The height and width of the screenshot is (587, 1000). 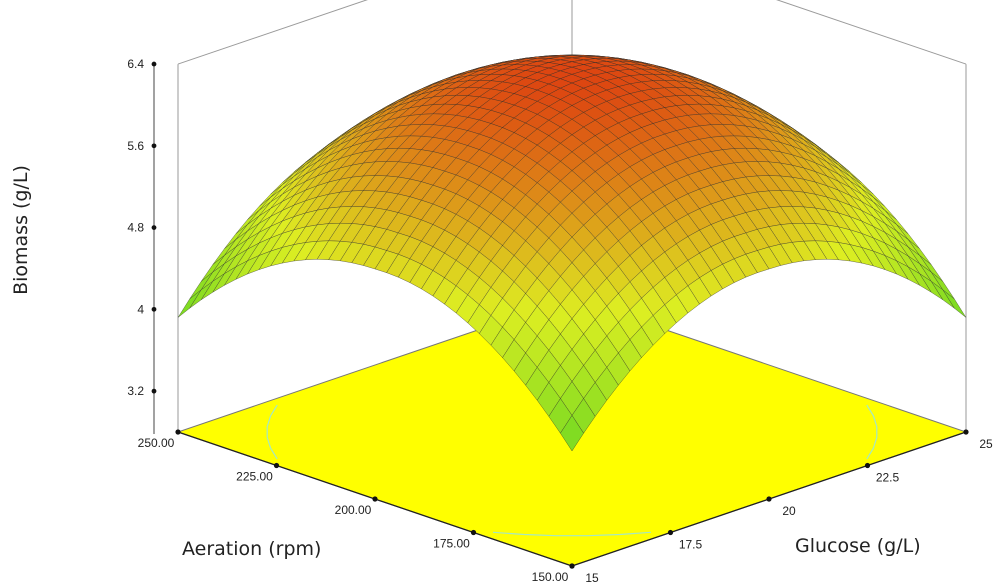 I want to click on box-edge-top-right, so click(x=871, y=32).